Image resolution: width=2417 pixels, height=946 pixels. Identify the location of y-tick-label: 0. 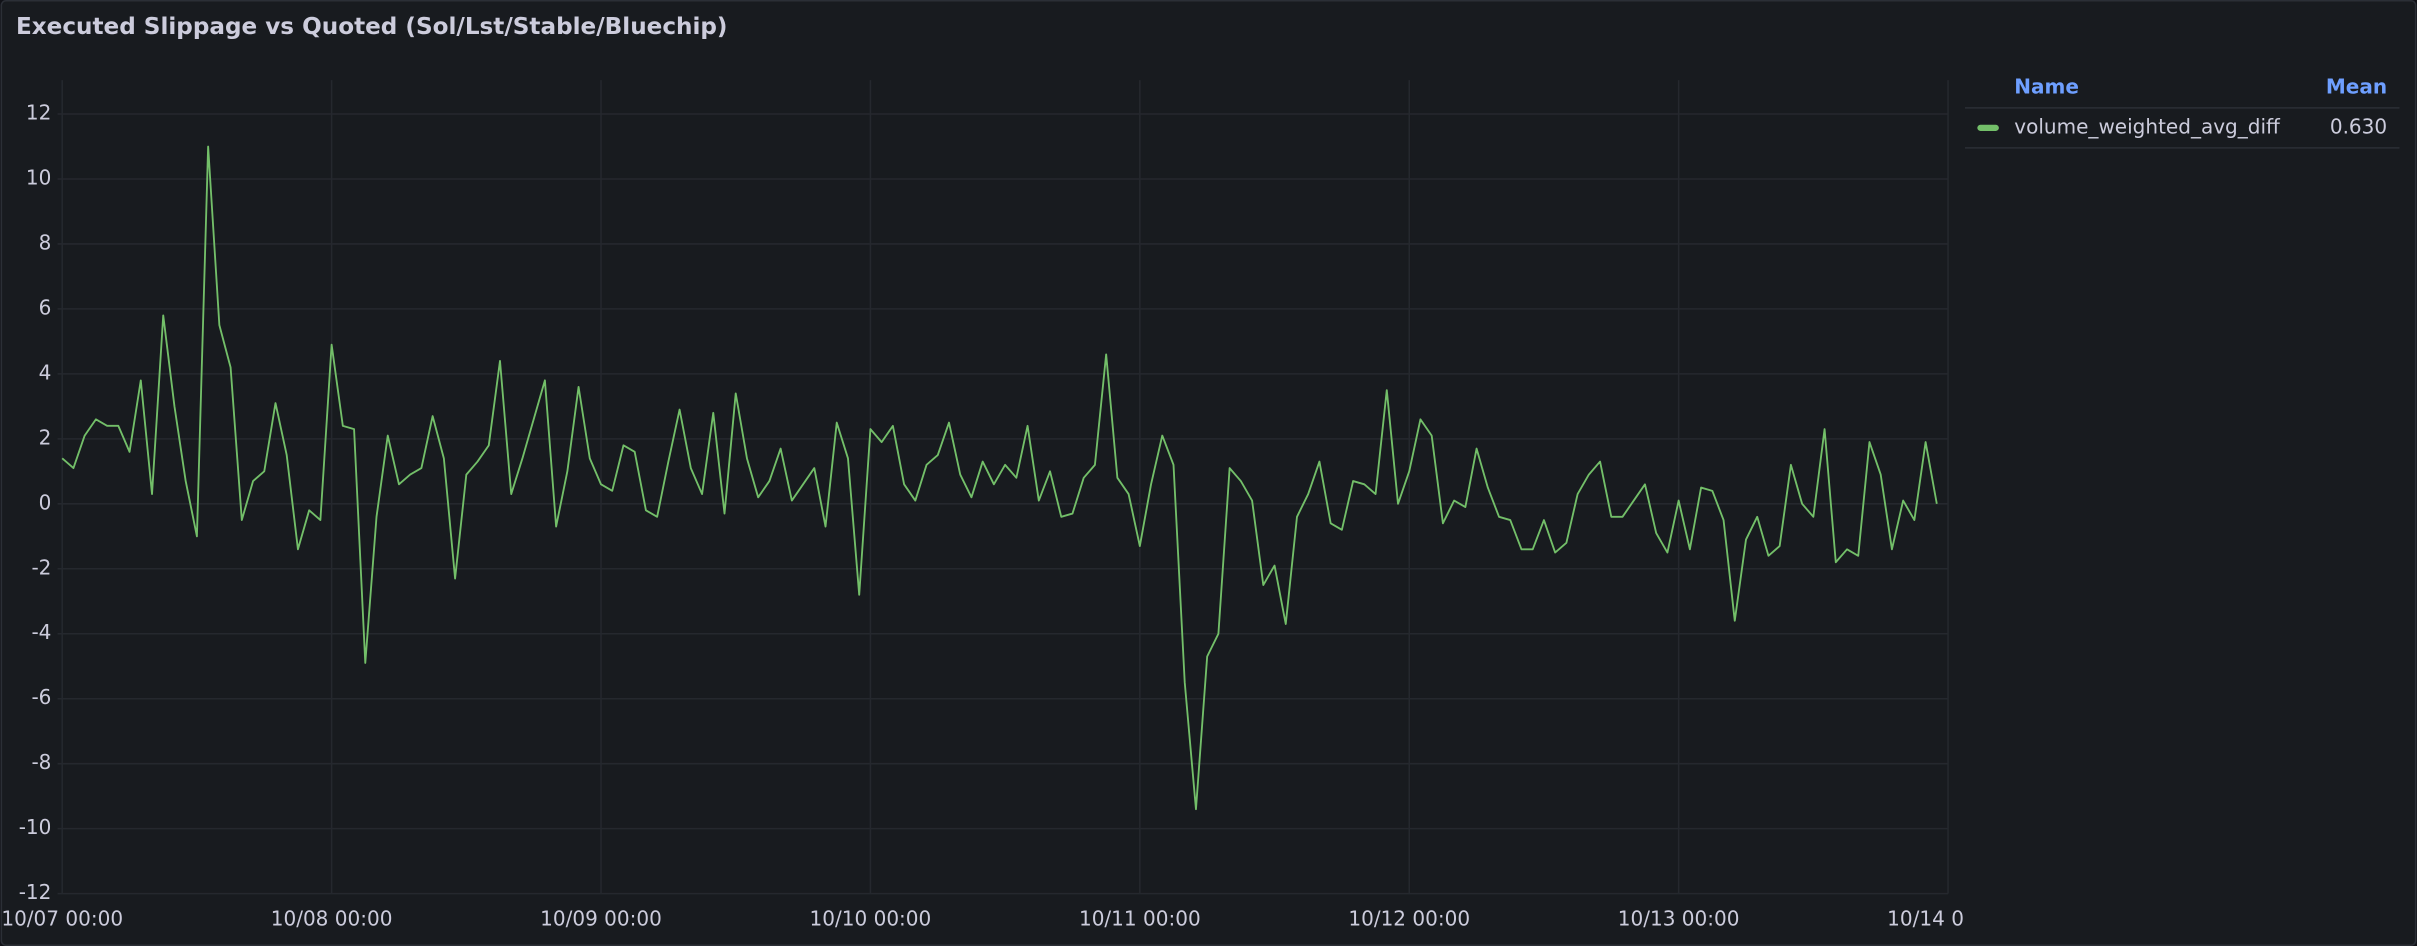
(45, 502).